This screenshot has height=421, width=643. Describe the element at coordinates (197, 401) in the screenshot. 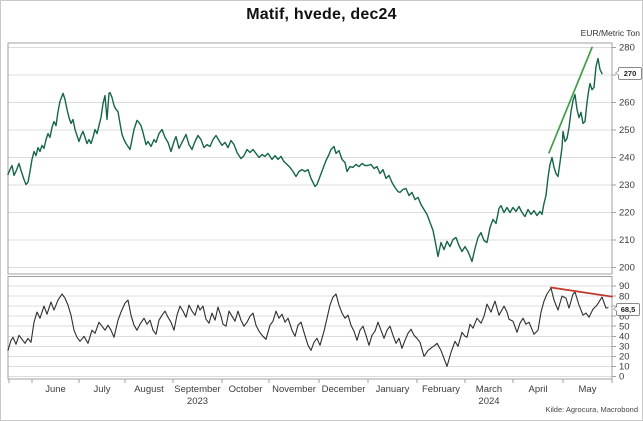

I see `year-label: 2023` at that location.